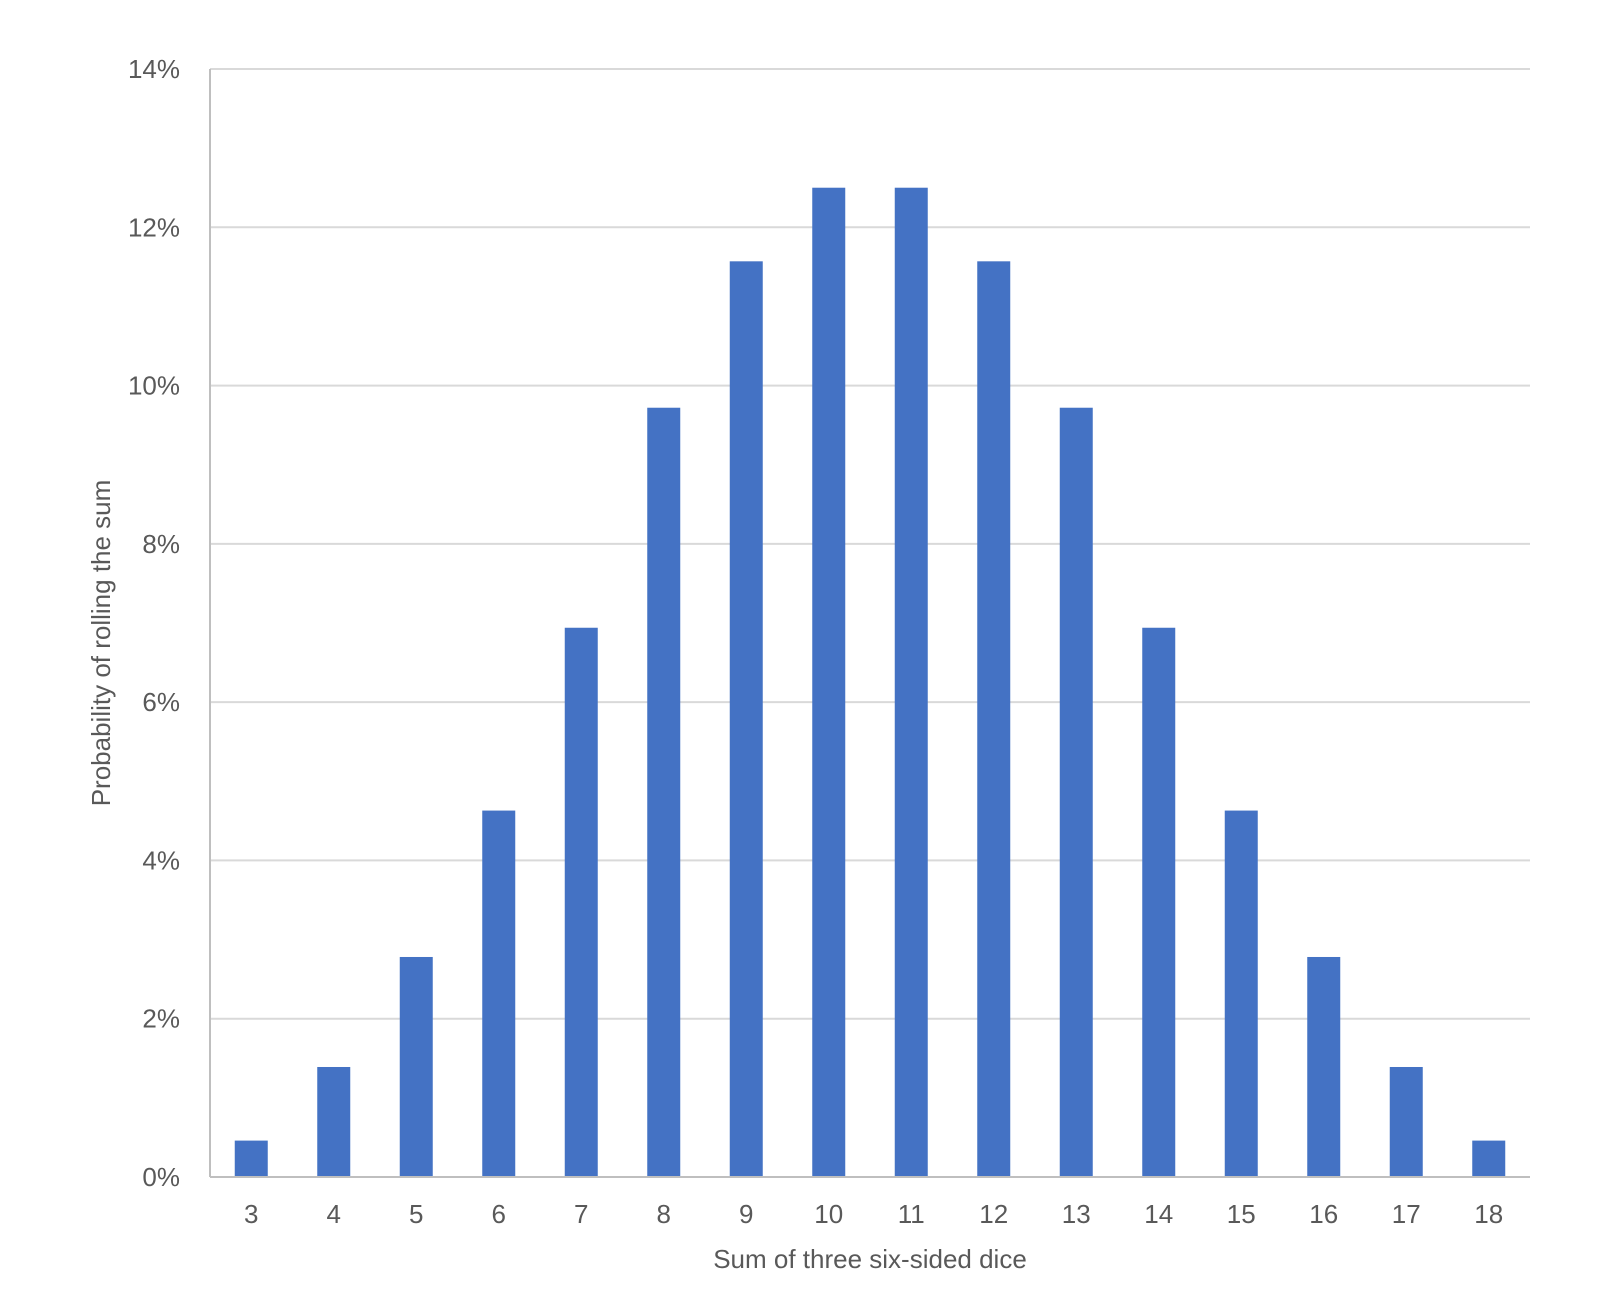 This screenshot has width=1618, height=1292. What do you see at coordinates (664, 1214) in the screenshot?
I see `x-tick-label: 8` at bounding box center [664, 1214].